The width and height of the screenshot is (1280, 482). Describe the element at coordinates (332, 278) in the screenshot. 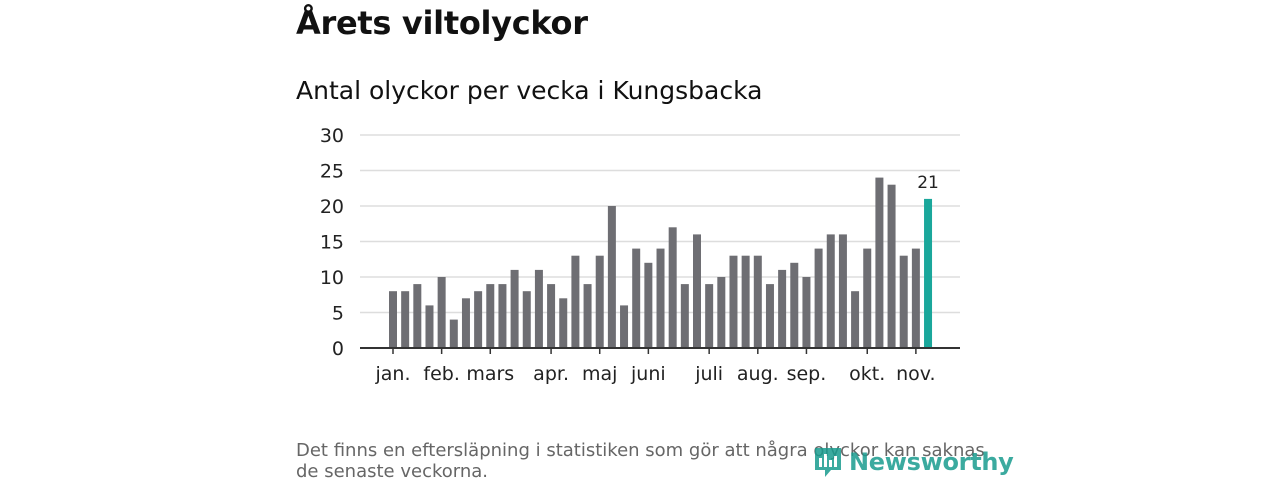

I see `y-tick-label: 10` at that location.